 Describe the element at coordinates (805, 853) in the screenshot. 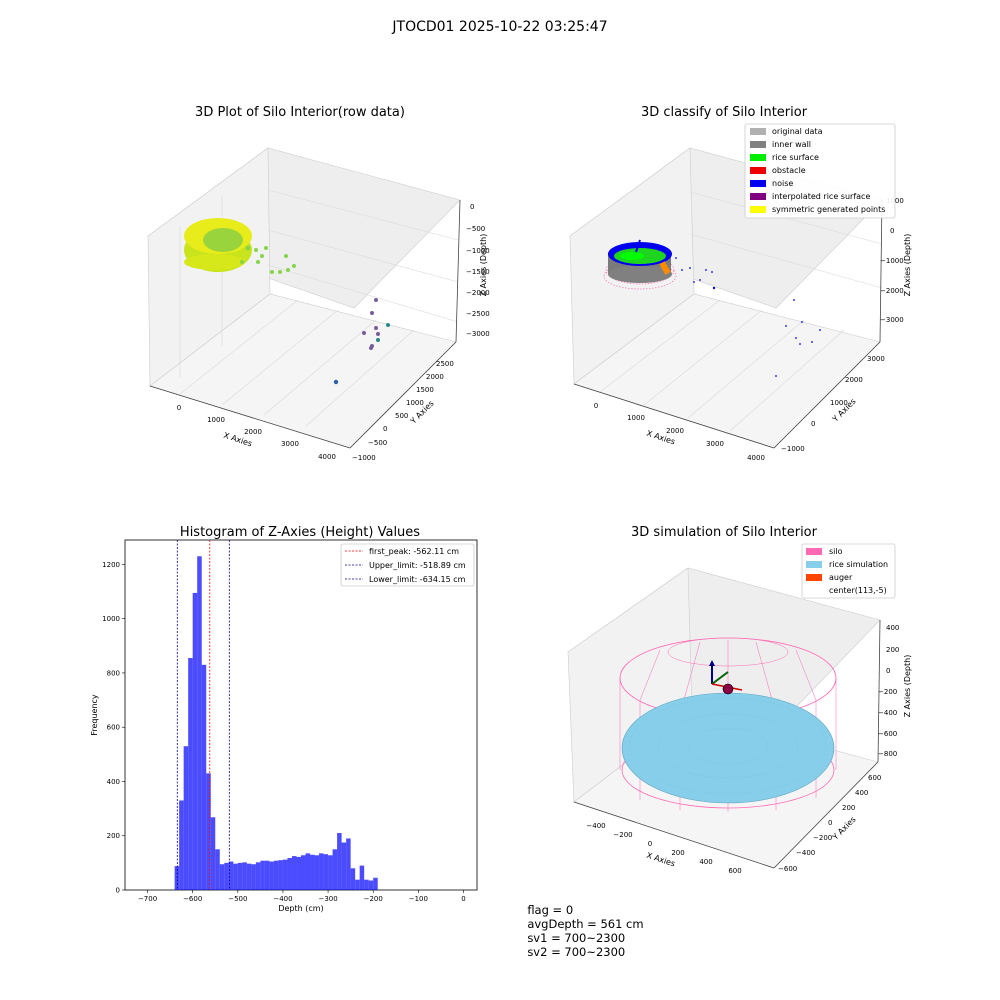

I see `simulation-ytick: −400` at that location.